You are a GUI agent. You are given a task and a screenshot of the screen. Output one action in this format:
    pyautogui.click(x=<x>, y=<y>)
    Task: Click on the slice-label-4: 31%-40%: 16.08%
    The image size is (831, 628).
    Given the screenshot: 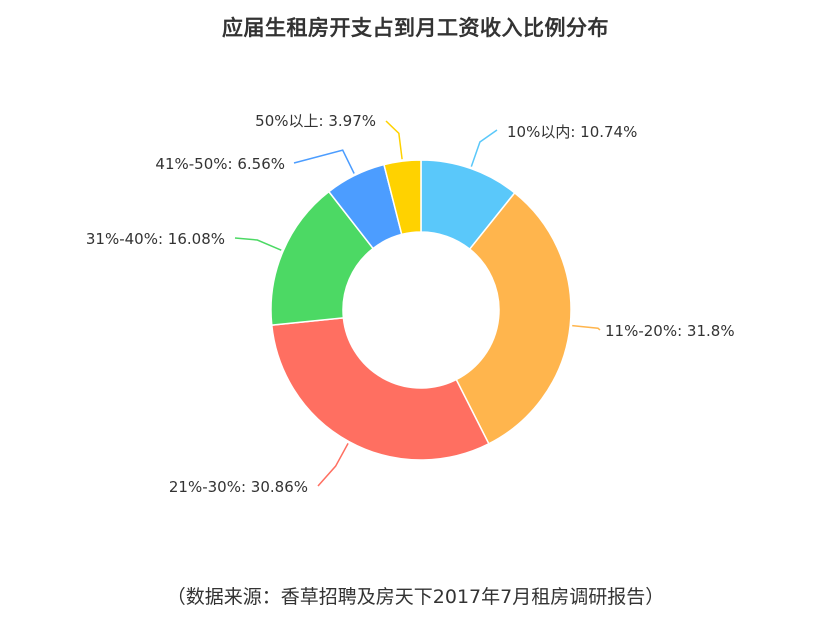 What is the action you would take?
    pyautogui.click(x=155, y=239)
    